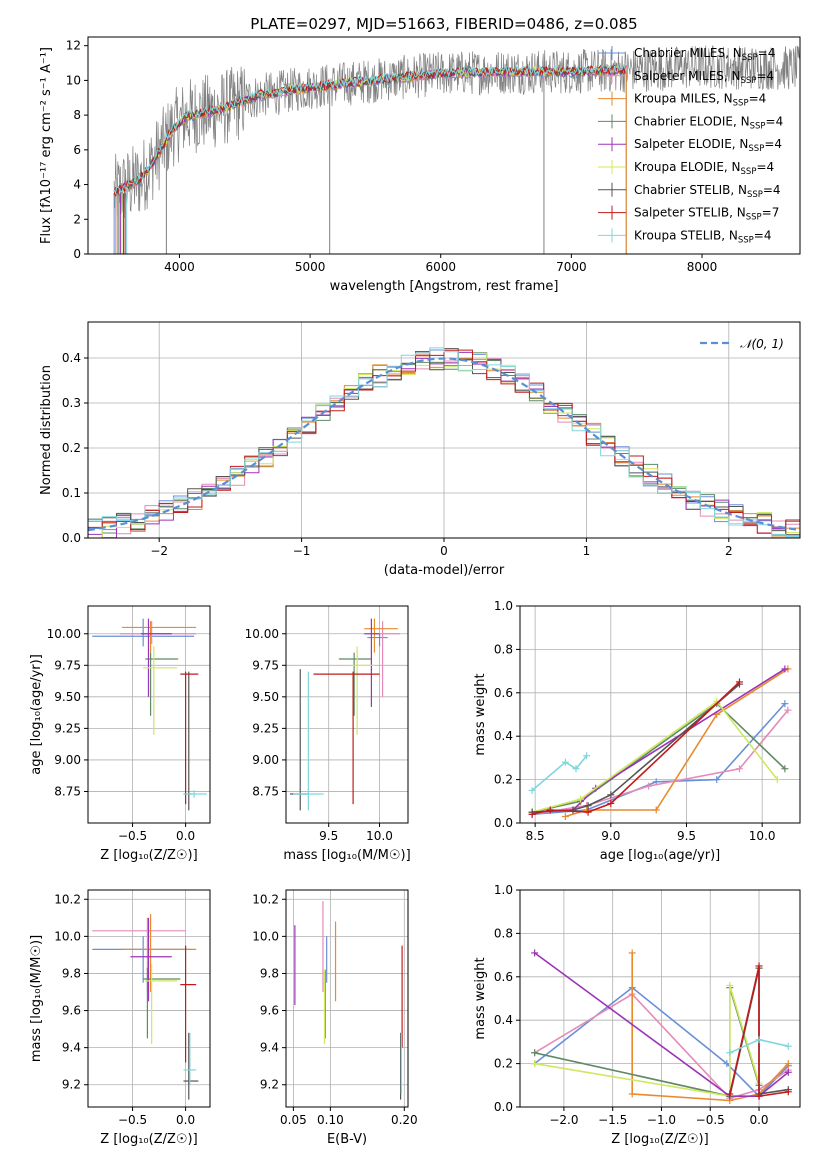  Describe the element at coordinates (36, 998) in the screenshot. I see `mass-vs-Z-ylabel: mass [log₁₀(M/M☉)]` at that location.